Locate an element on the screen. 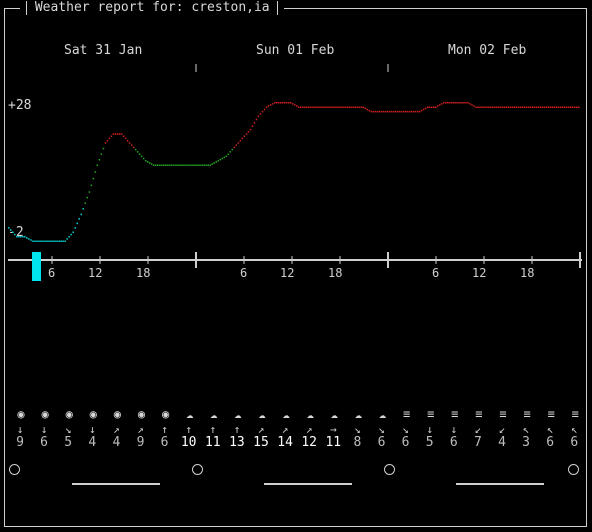 This screenshot has width=592, height=532. wind-speed-value: 13 is located at coordinates (237, 442).